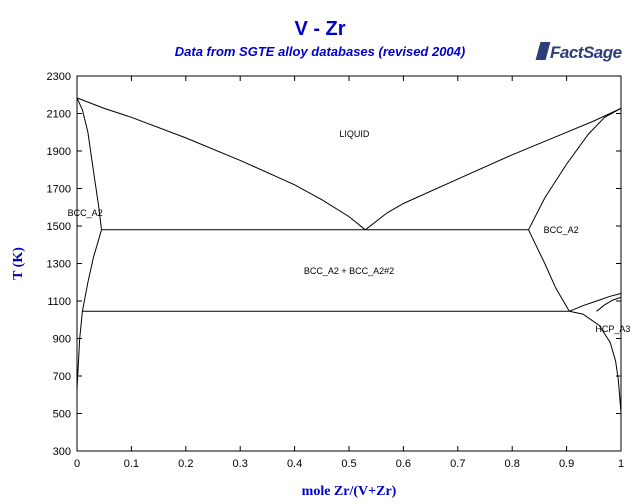 This screenshot has height=504, width=640. What do you see at coordinates (131, 464) in the screenshot?
I see `x-tick-label: 0.1` at bounding box center [131, 464].